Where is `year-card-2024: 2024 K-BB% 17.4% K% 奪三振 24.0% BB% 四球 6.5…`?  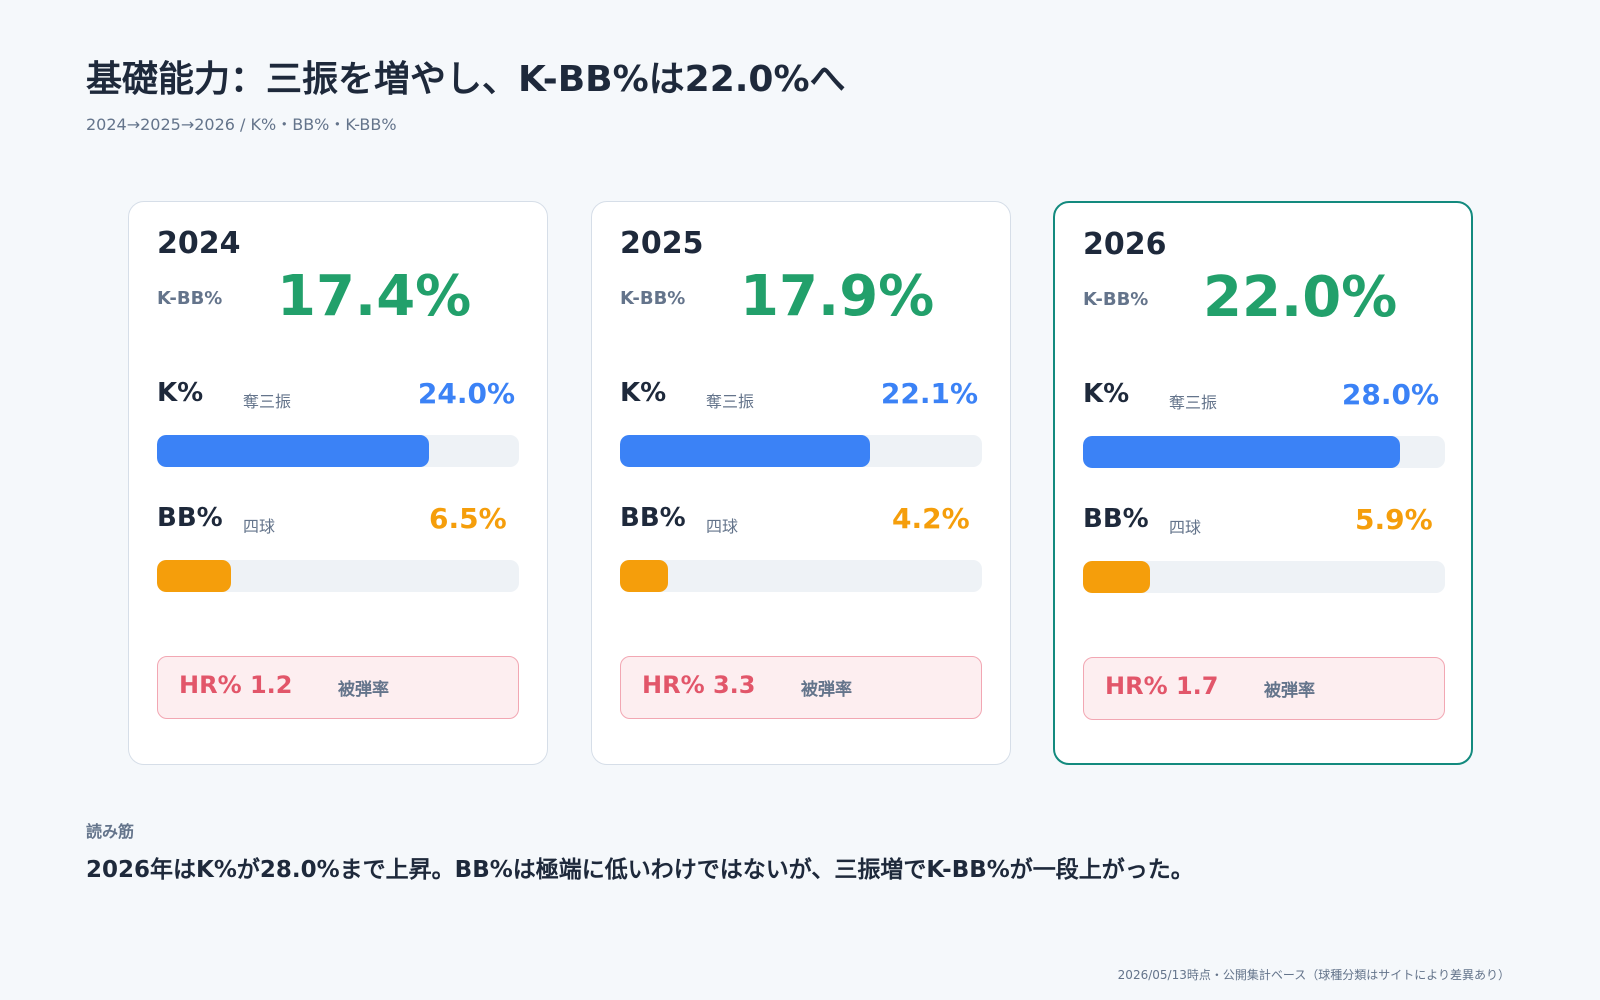 year-card-2024: 2024 K-BB% 17.4% K% 奪三振 24.0% BB% 四球 6.5… is located at coordinates (338, 483).